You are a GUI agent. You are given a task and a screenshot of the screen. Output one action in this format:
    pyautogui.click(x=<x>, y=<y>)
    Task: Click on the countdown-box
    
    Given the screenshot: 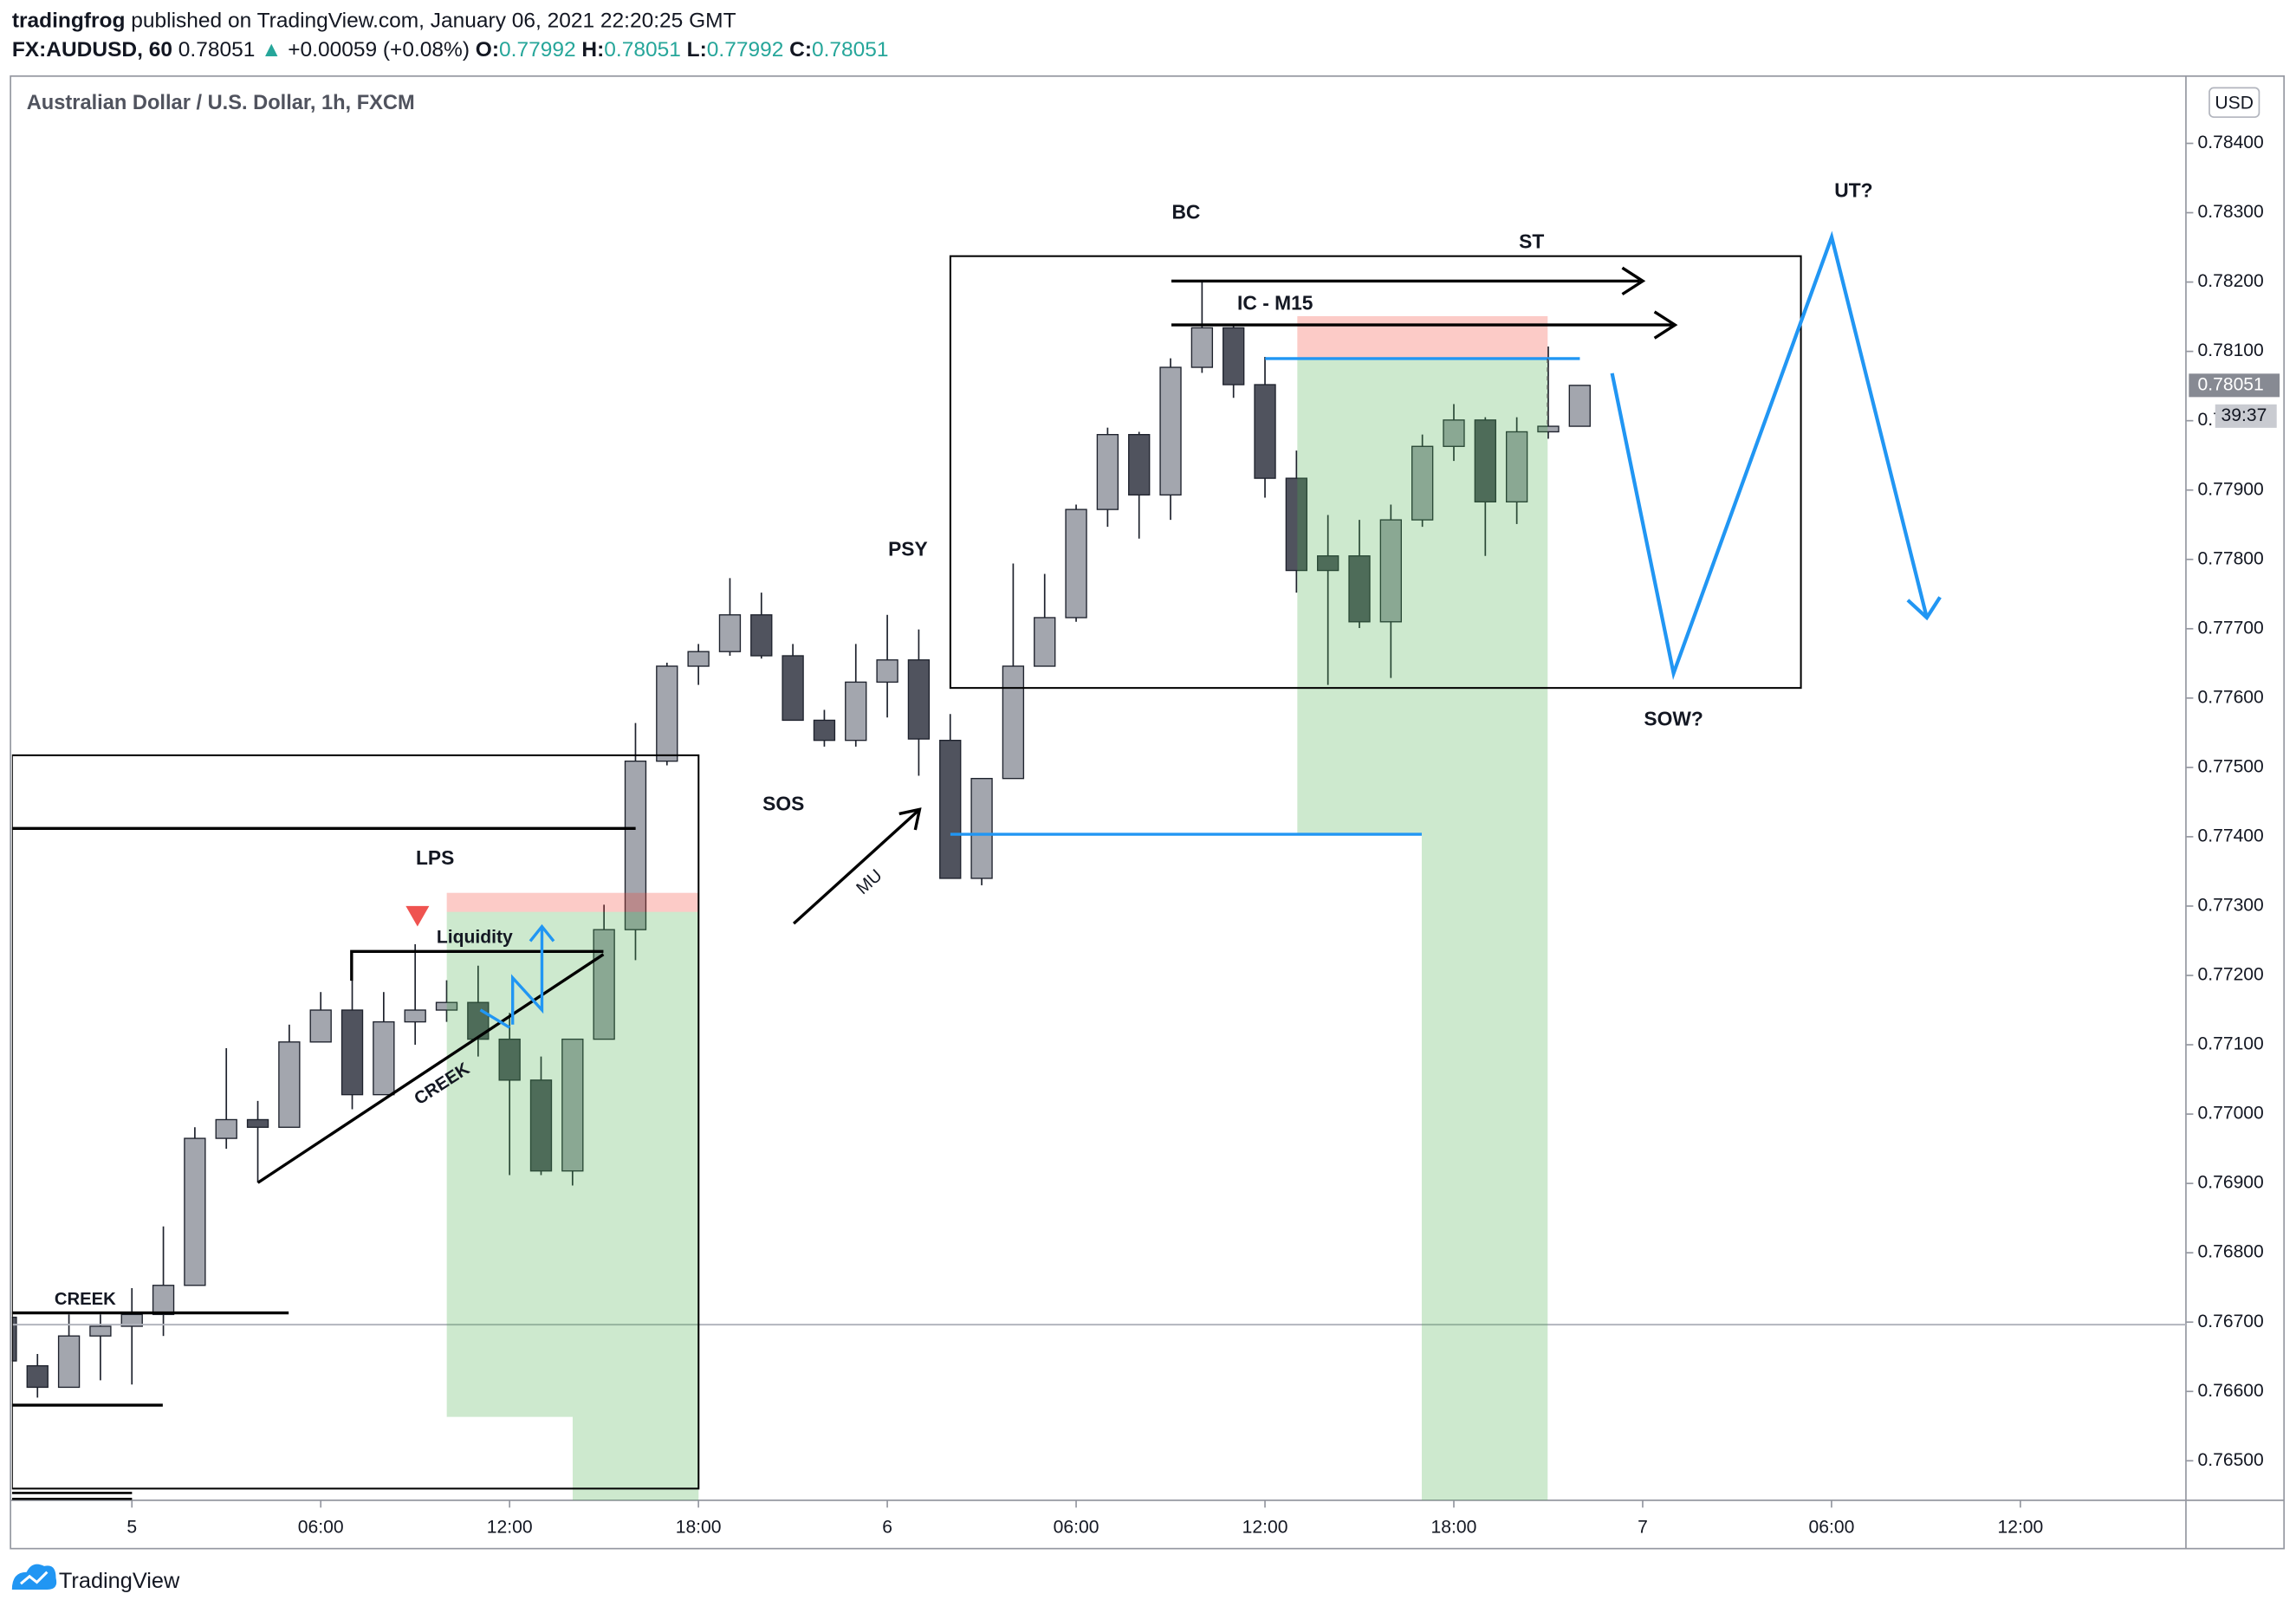 What is the action you would take?
    pyautogui.click(x=2246, y=416)
    